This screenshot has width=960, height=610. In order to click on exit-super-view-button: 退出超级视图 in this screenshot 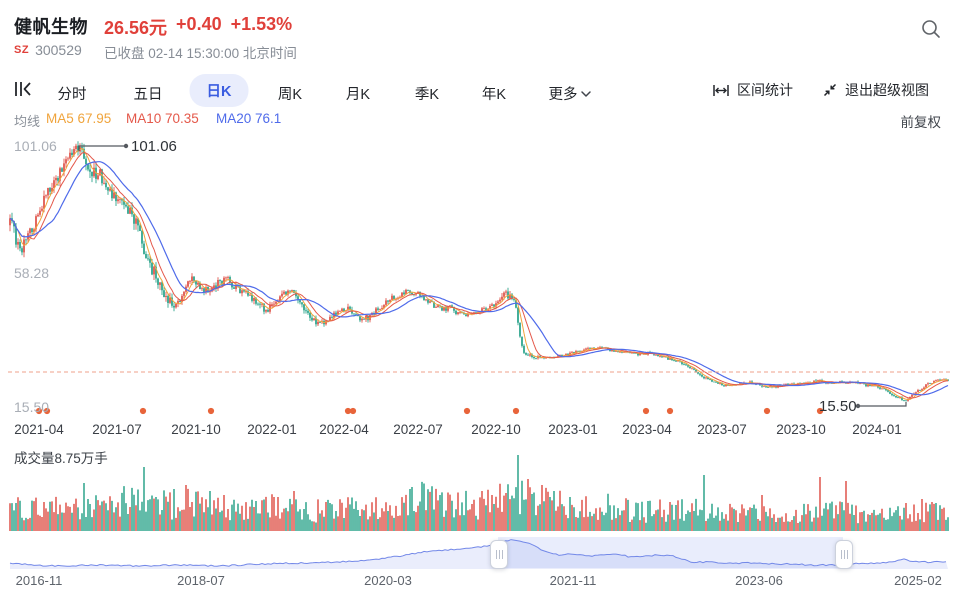, I will do `click(875, 90)`.